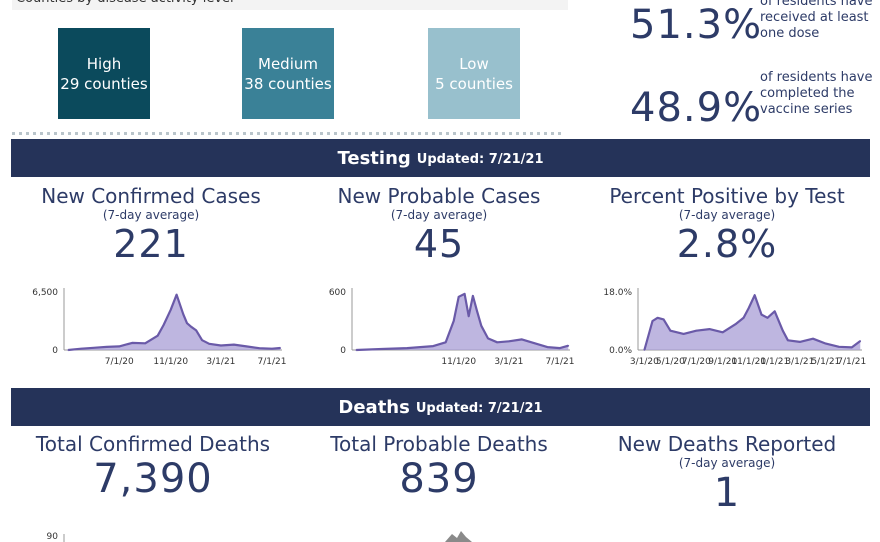 The height and width of the screenshot is (542, 880). Describe the element at coordinates (479, 408) in the screenshot. I see `deaths-updated: Updated: 7/21/21` at that location.